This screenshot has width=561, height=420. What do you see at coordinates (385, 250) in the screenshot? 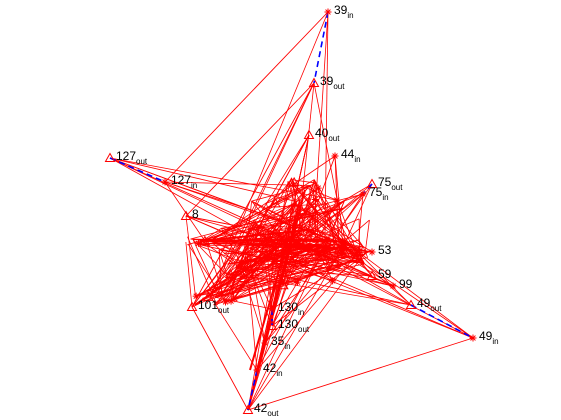
I see `node-number: 53` at bounding box center [385, 250].